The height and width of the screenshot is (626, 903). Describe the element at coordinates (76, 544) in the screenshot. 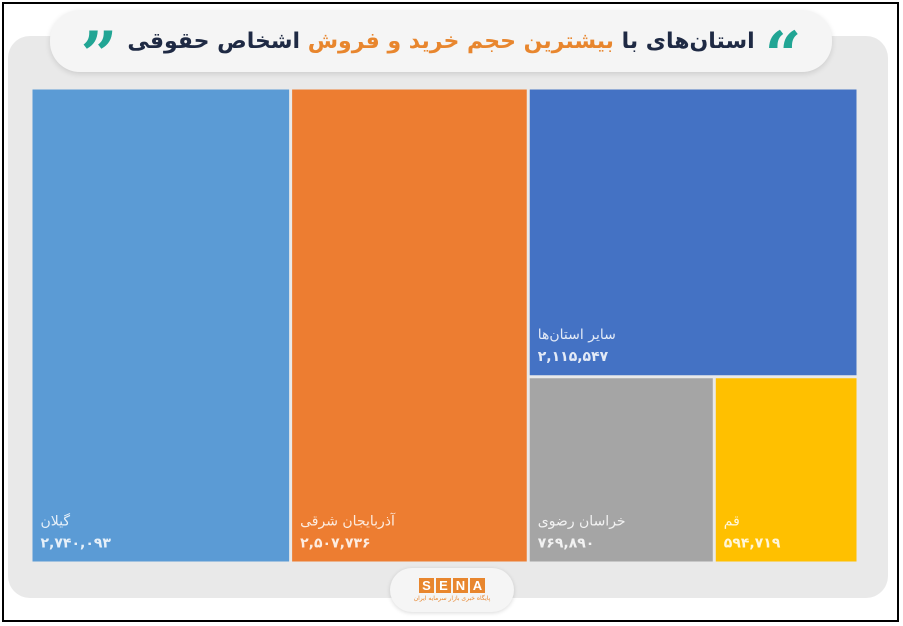

I see `tile-value: ۲,۷۴۰,۰۹۳` at that location.